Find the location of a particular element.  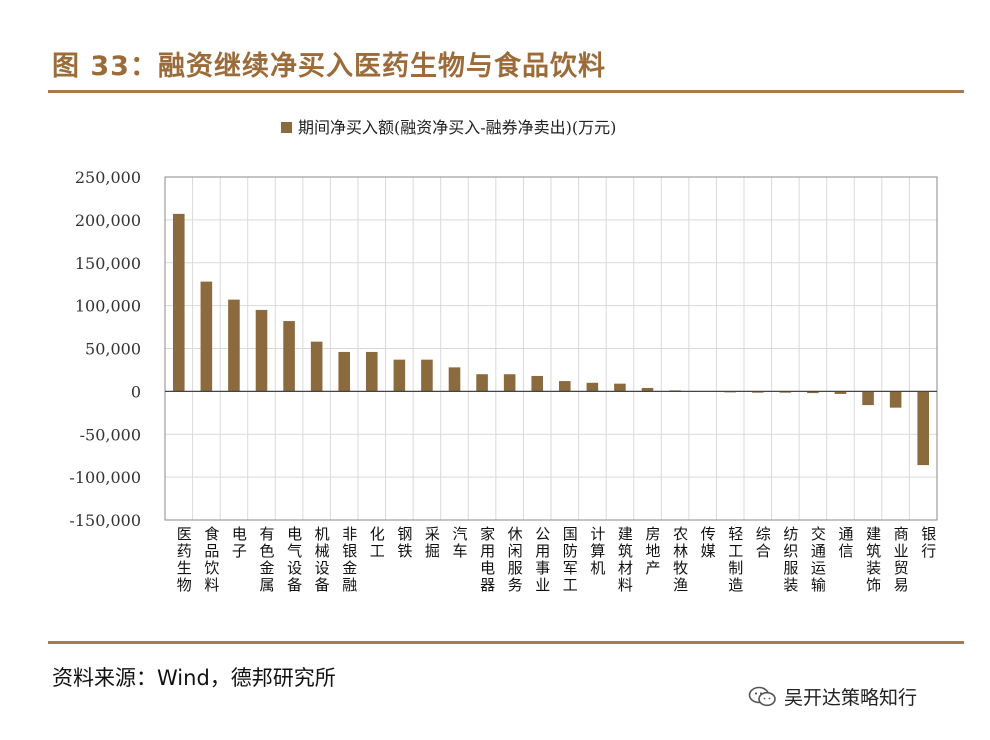

x-category-label: 家用电器 is located at coordinates (487, 560).